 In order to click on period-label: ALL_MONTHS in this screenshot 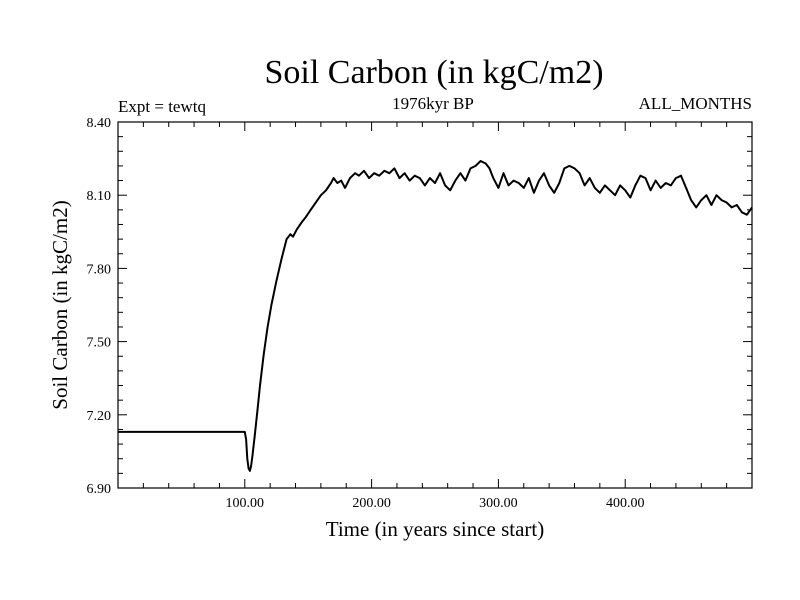, I will do `click(695, 103)`.